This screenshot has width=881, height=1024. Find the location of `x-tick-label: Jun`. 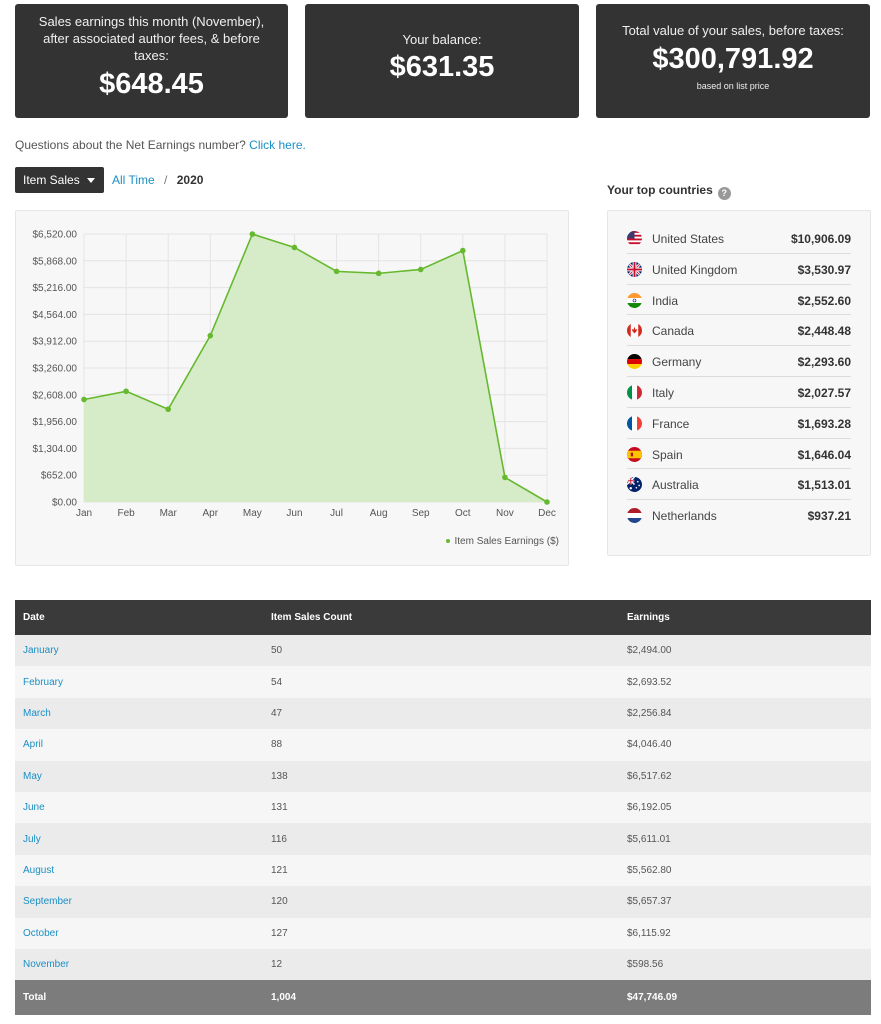

x-tick-label: Jun is located at coordinates (294, 513).